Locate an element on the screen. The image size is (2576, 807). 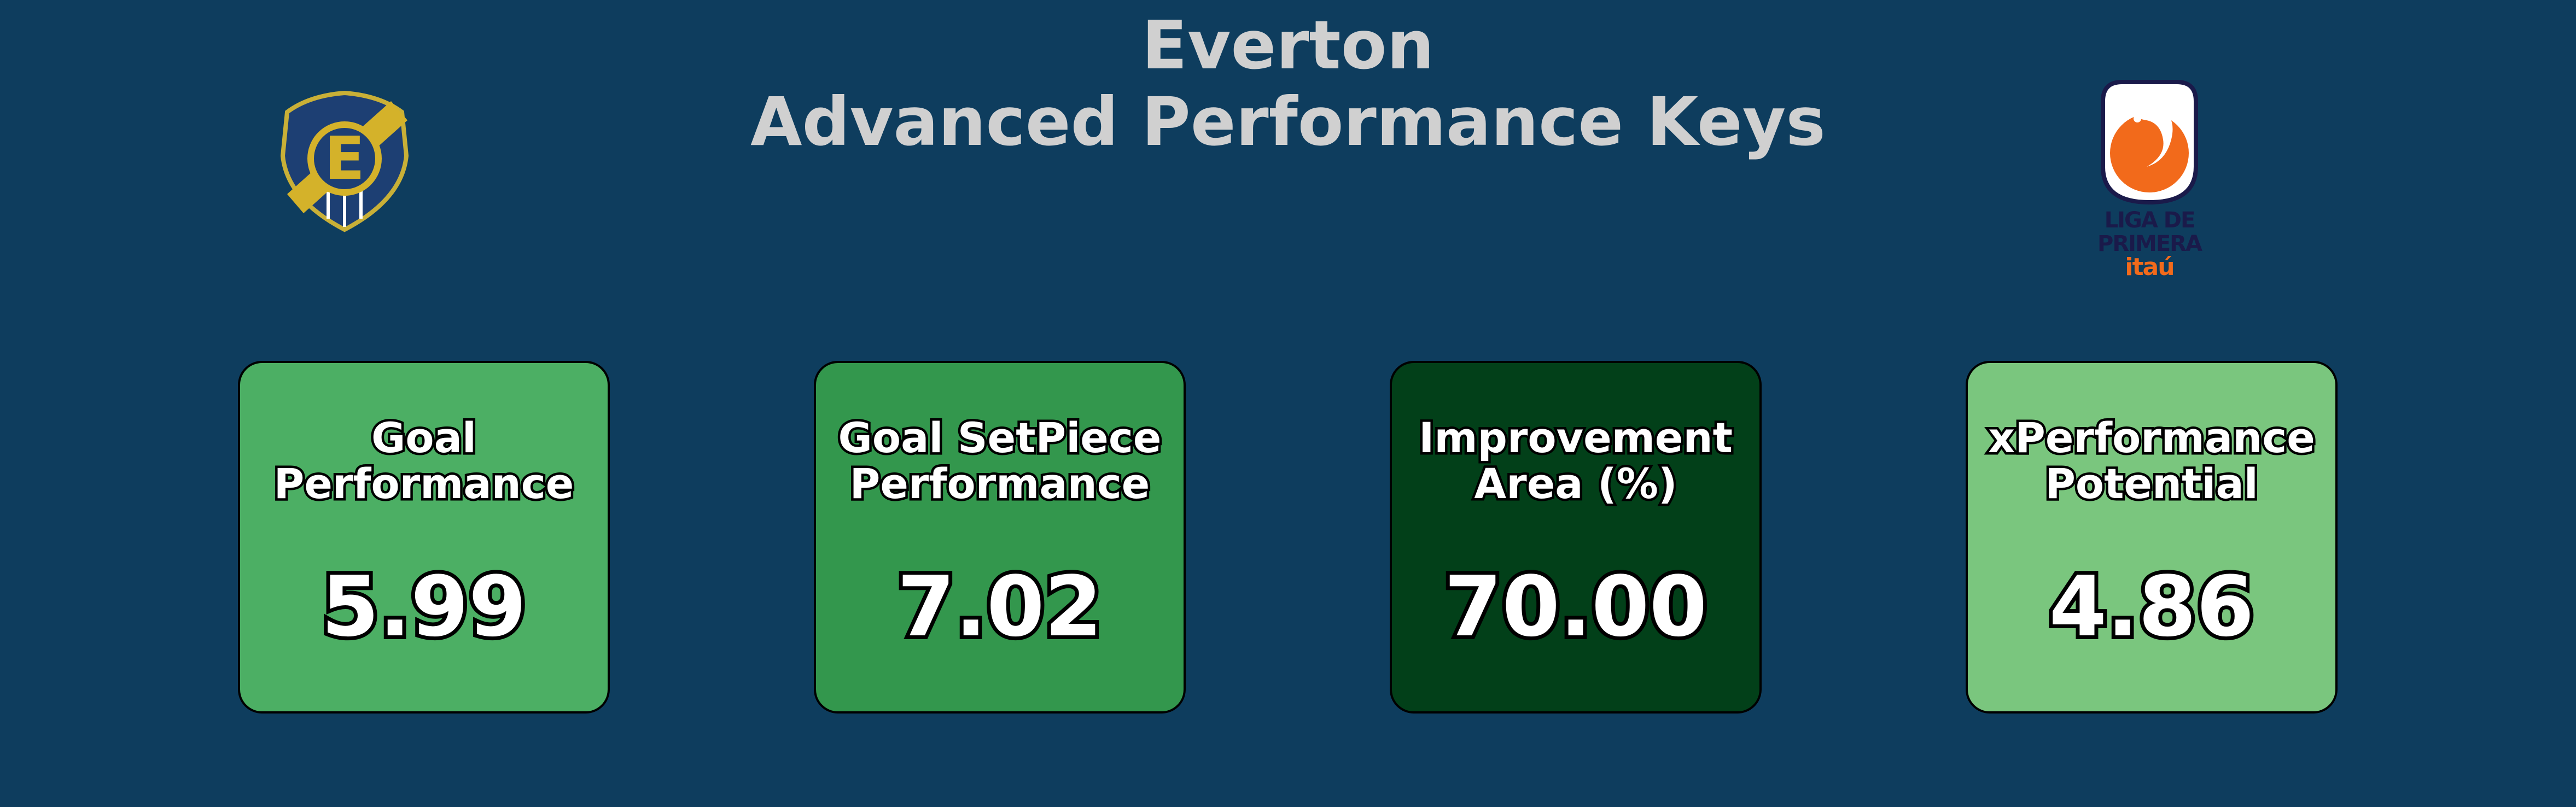
everton-crest-icon: E is located at coordinates (344, 161).